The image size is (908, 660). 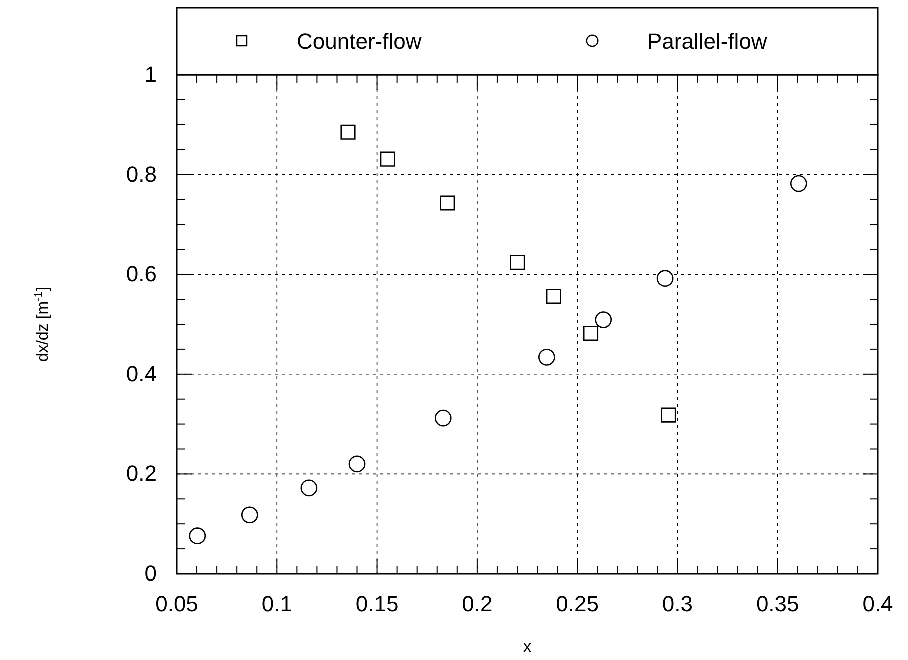 I want to click on x-tick-label: 0.25, so click(x=577, y=604).